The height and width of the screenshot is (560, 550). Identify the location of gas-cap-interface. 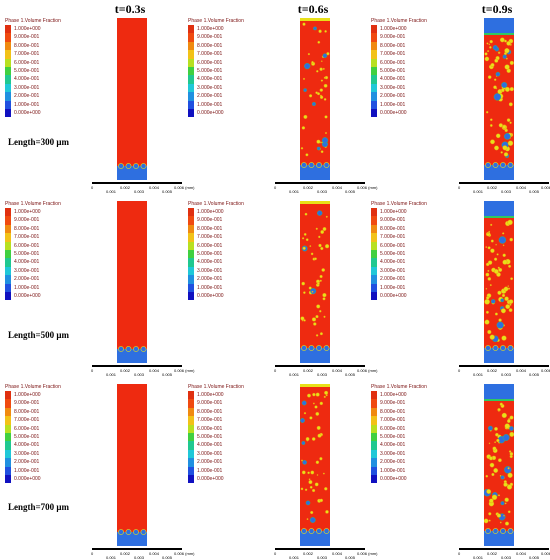
(499, 34).